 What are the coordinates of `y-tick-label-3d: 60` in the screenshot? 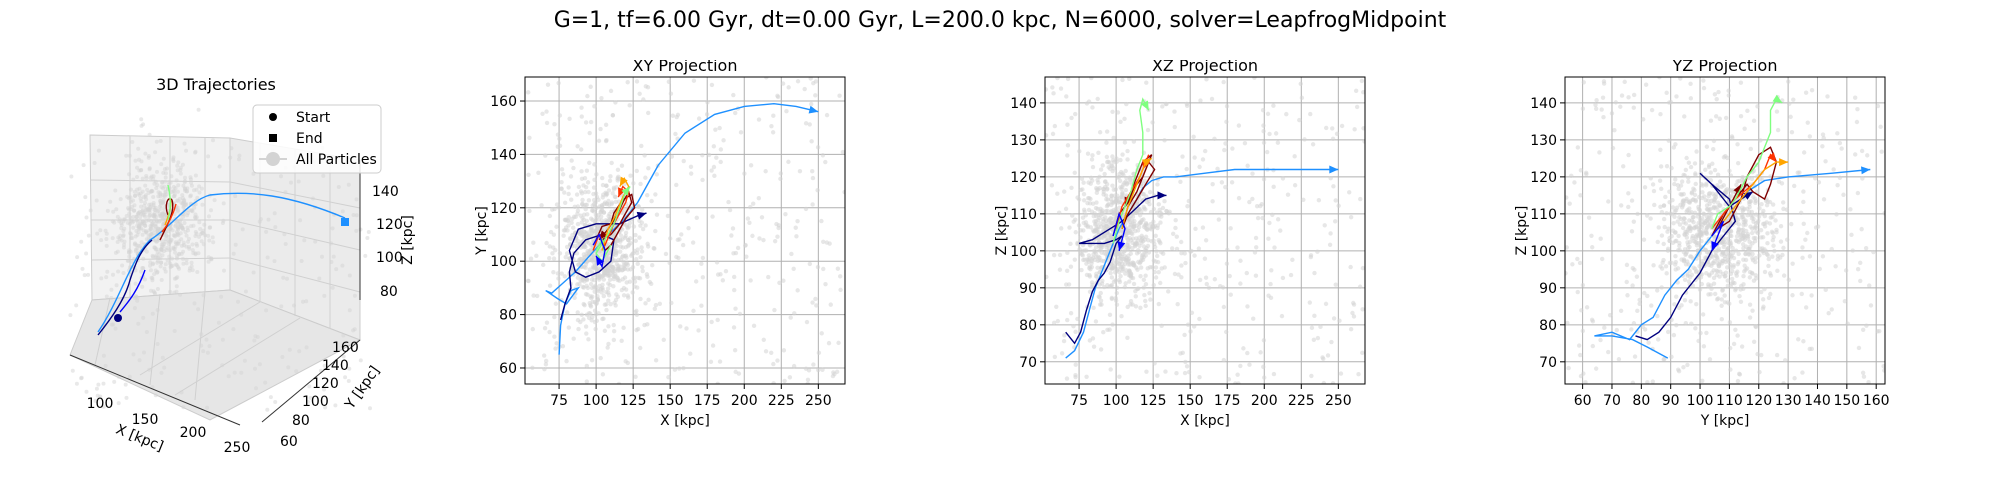 It's located at (289, 442).